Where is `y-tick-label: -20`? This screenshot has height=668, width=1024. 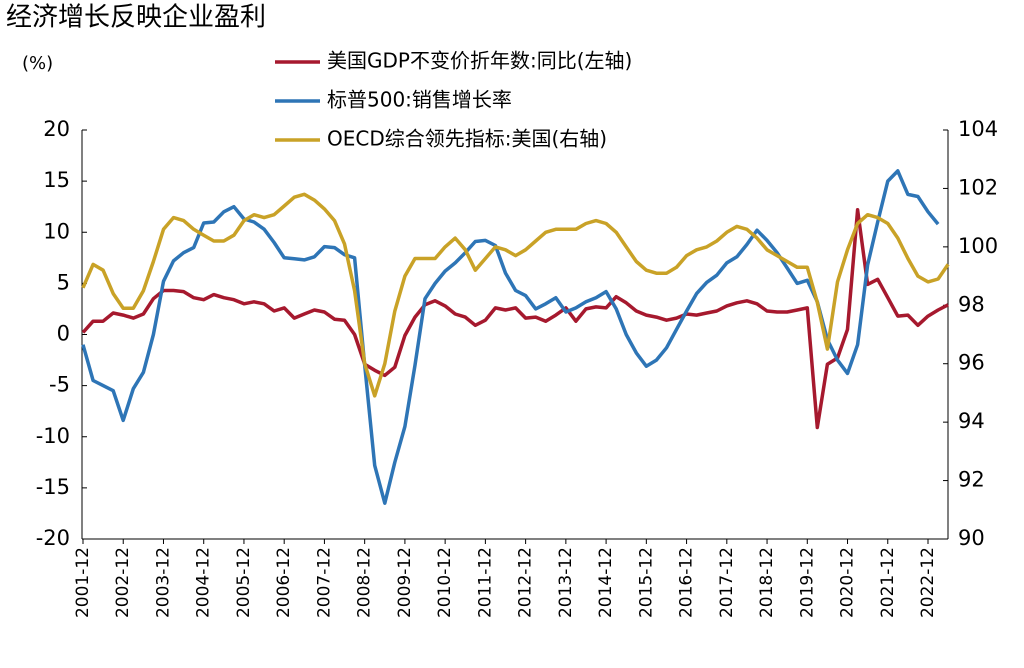 y-tick-label: -20 is located at coordinates (53, 538).